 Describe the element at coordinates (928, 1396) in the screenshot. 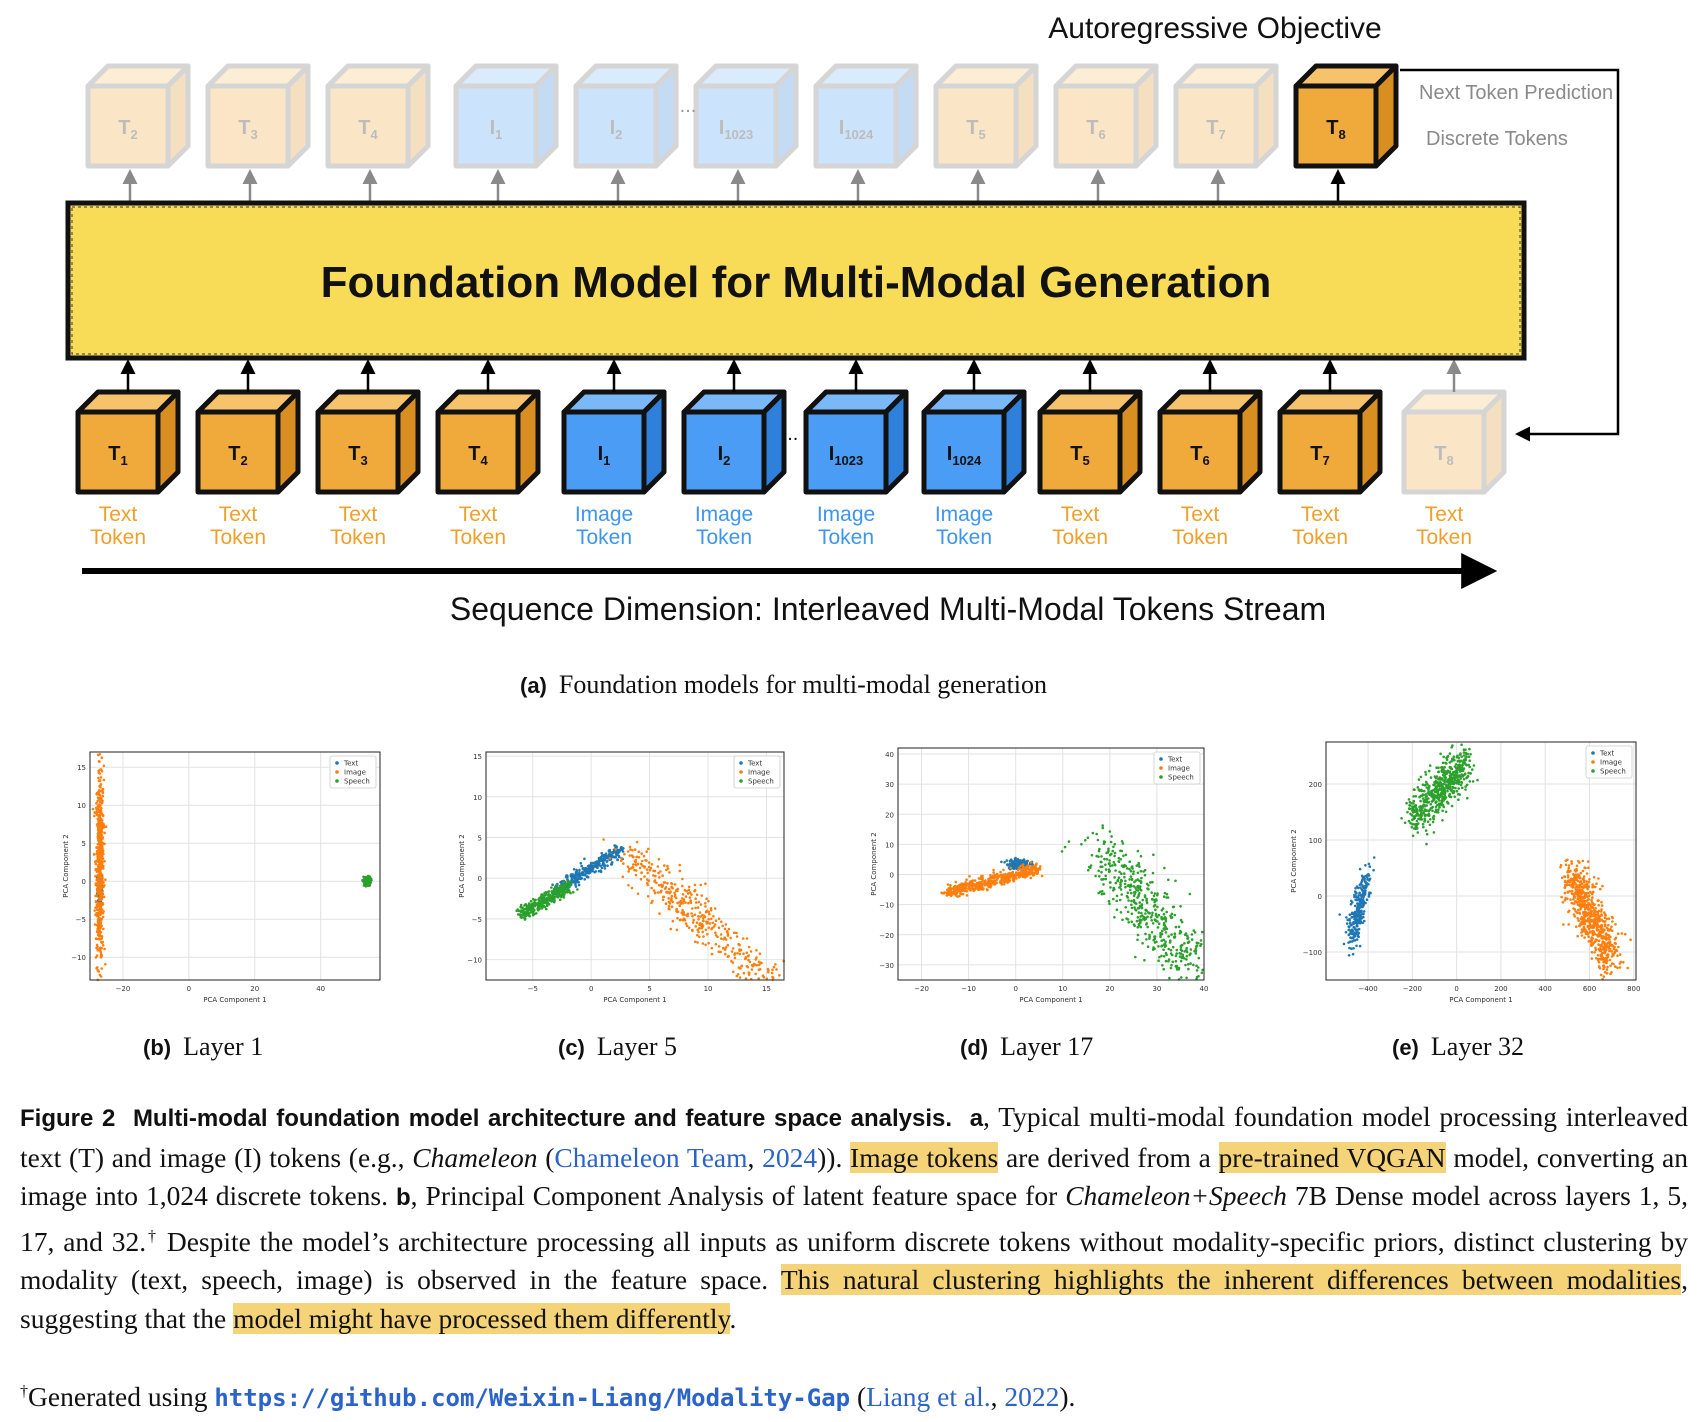

I see `citation-link: Liang et al.` at that location.